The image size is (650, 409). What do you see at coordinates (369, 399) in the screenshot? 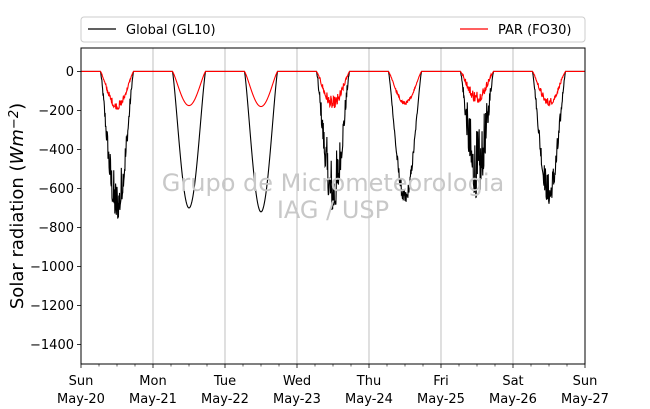
I see `x-tick-date-4: May-24` at bounding box center [369, 399].